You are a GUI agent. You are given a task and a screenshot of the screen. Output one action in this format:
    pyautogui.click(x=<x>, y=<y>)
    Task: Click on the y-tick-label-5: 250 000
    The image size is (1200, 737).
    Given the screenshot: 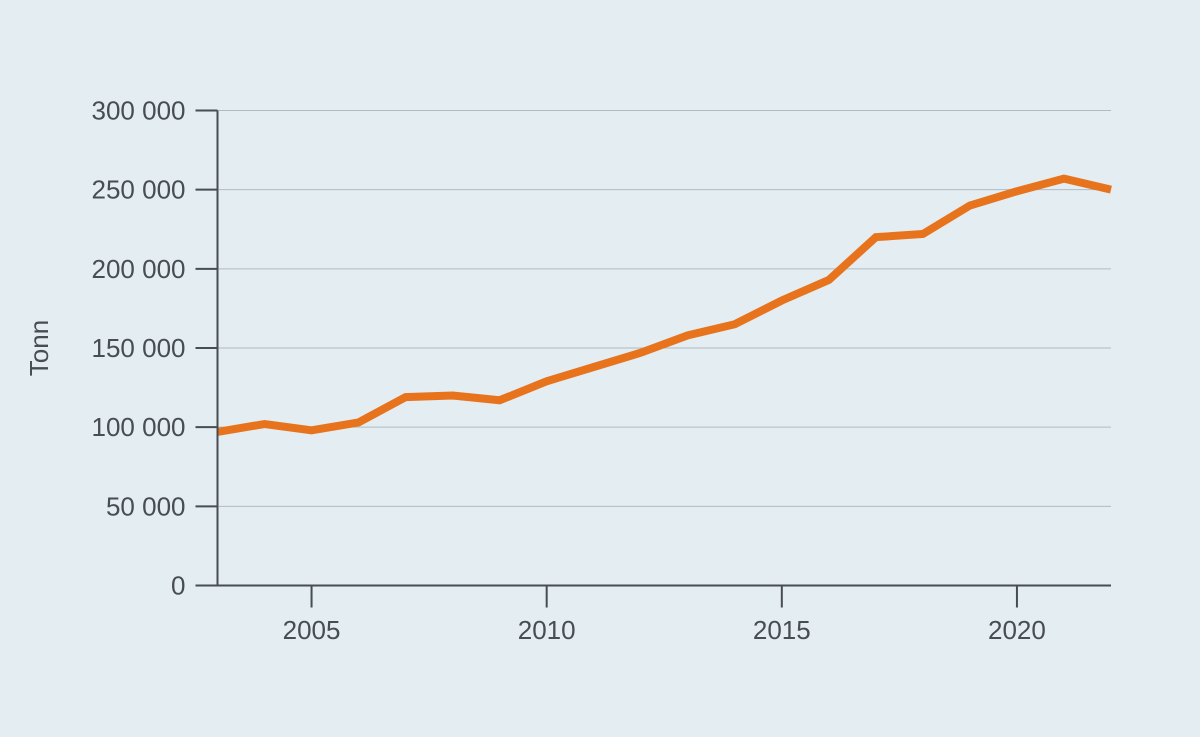 What is the action you would take?
    pyautogui.click(x=139, y=190)
    